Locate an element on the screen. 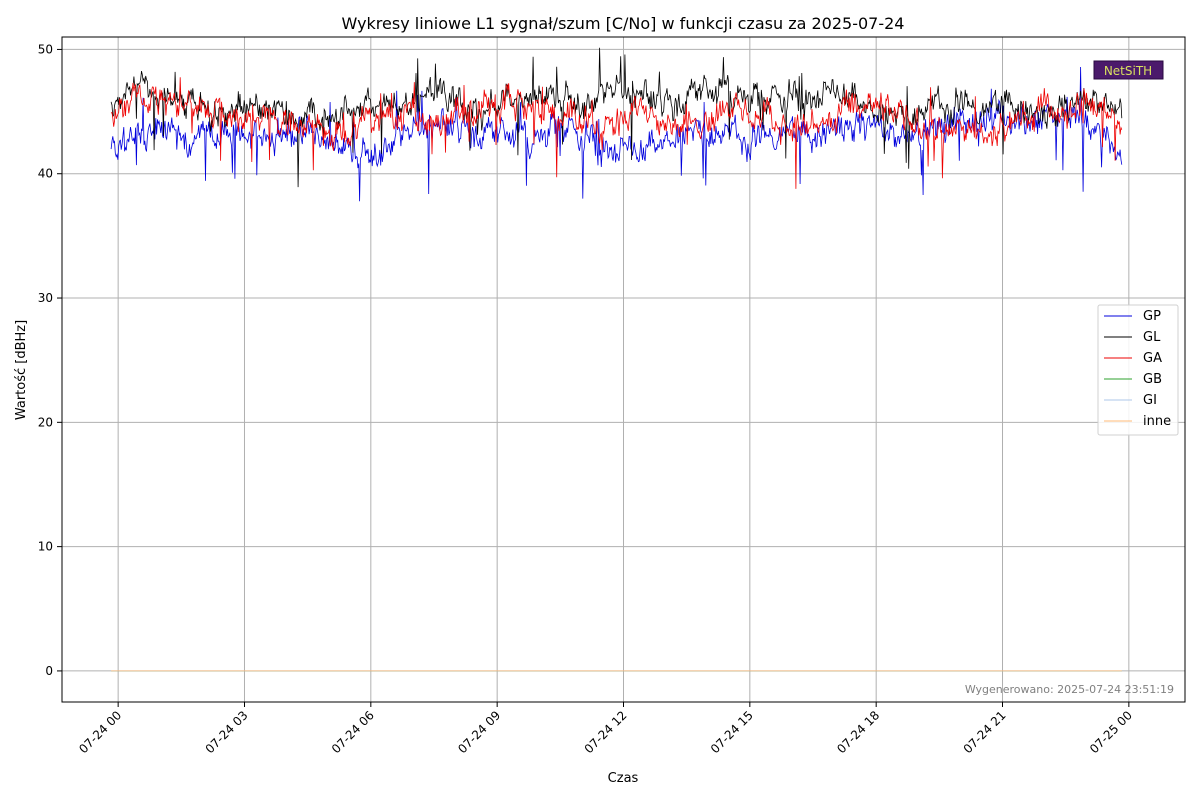  y-tick-label: 10 is located at coordinates (45, 547).